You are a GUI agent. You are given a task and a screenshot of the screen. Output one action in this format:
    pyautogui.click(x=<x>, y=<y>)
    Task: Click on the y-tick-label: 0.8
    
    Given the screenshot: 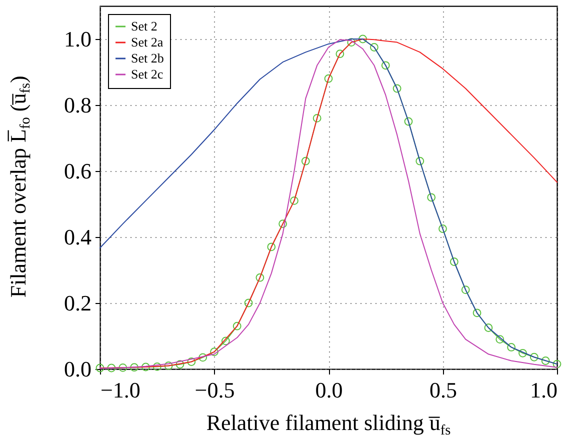 What is the action you would take?
    pyautogui.click(x=78, y=105)
    